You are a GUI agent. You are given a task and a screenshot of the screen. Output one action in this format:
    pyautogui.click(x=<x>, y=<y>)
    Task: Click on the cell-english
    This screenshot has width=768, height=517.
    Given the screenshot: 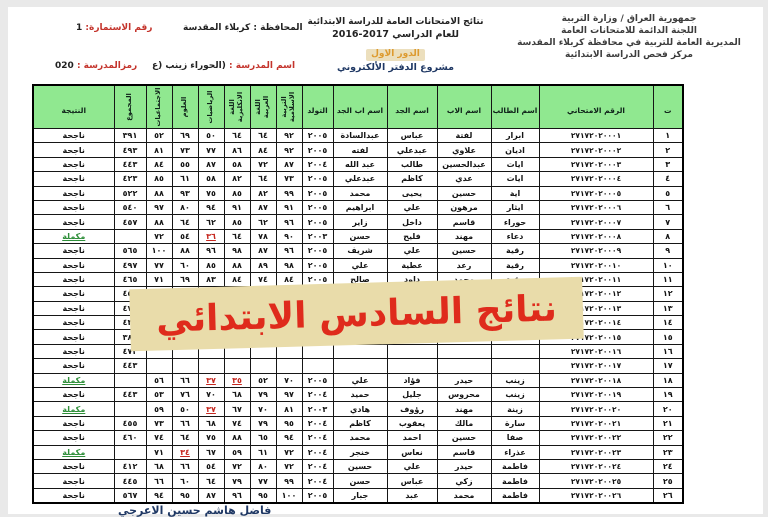 What is the action you would take?
    pyautogui.click(x=237, y=366)
    